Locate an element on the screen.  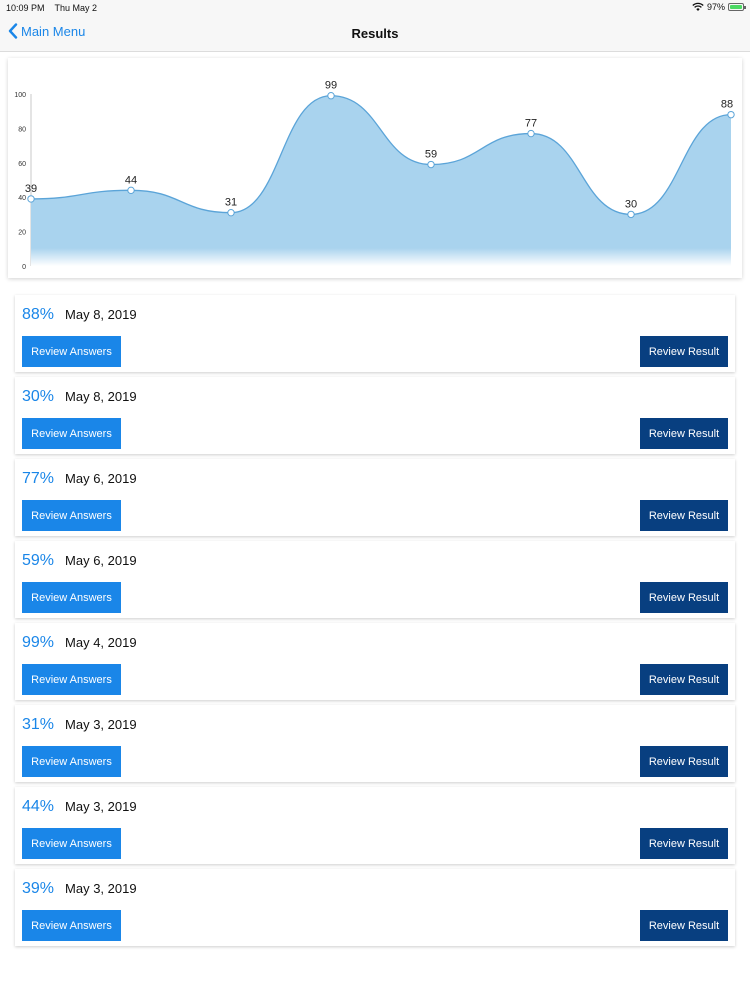
result-header: 31% May 3, 2019 is located at coordinates (79, 725).